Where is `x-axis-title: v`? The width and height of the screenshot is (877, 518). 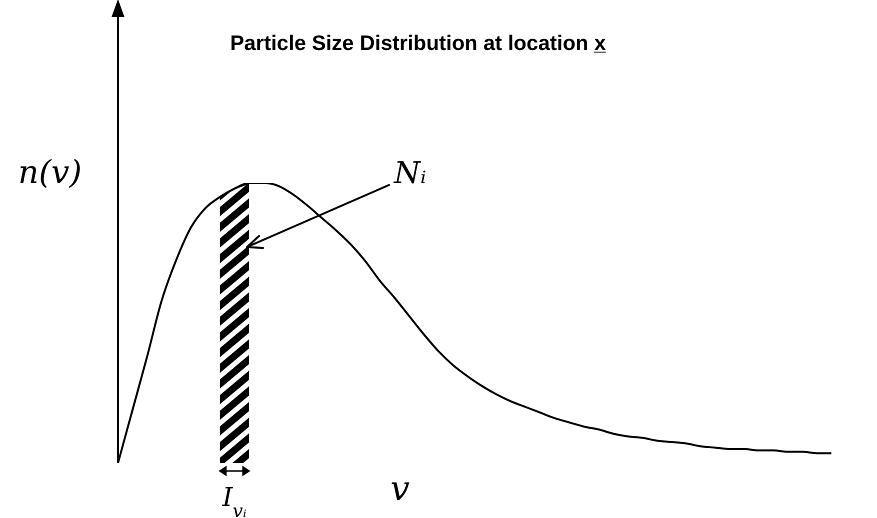
x-axis-title: v is located at coordinates (400, 489).